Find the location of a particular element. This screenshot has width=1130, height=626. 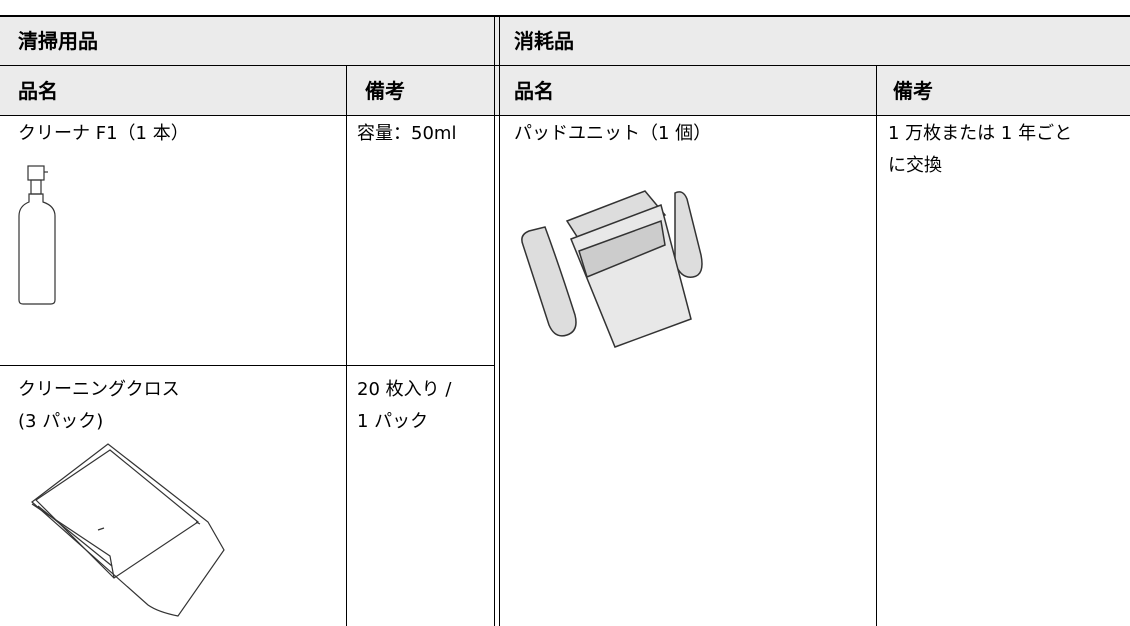

item-note: 容量：50ml is located at coordinates (407, 133).